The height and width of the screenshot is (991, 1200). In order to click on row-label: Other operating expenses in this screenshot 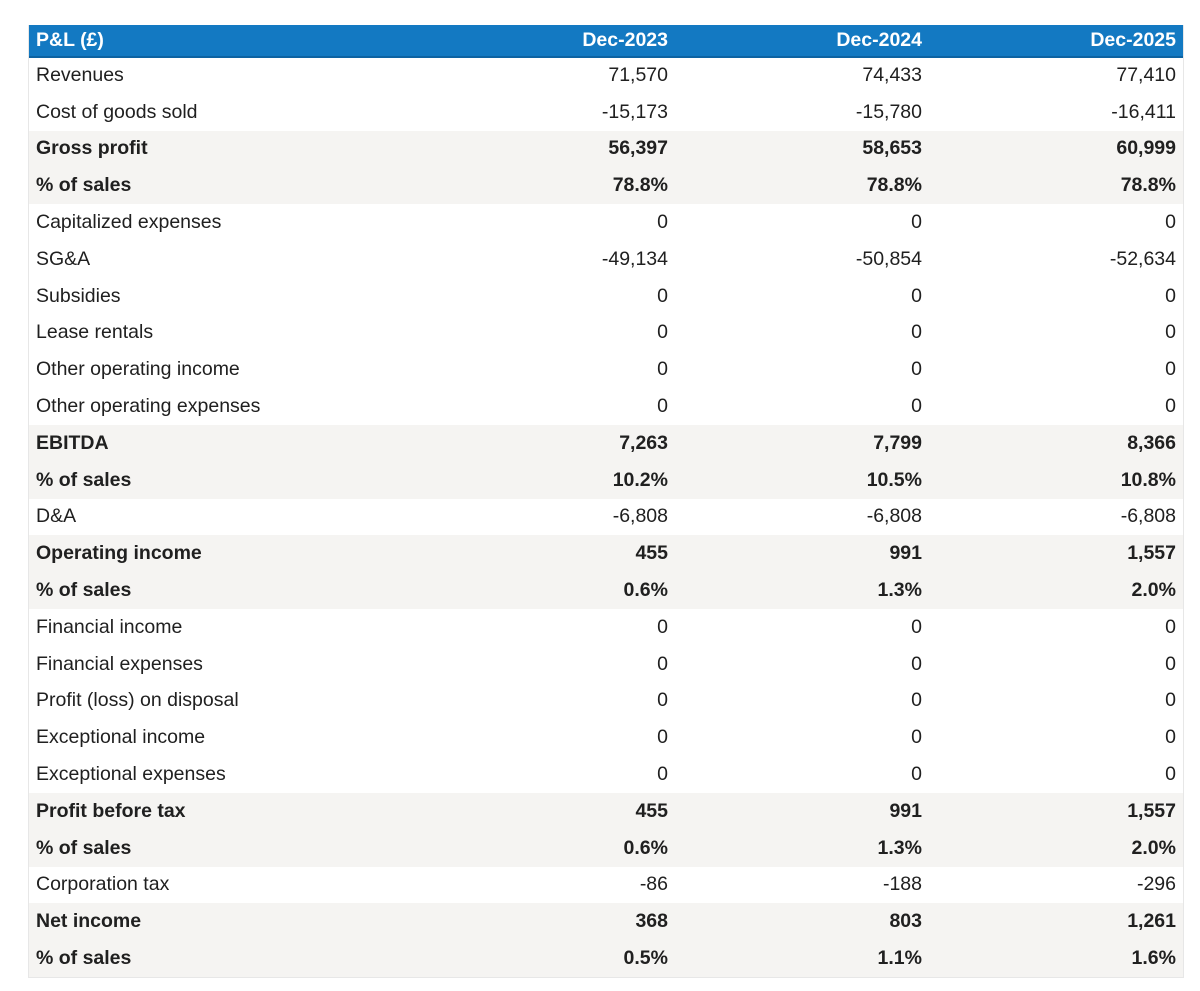, I will do `click(148, 406)`.